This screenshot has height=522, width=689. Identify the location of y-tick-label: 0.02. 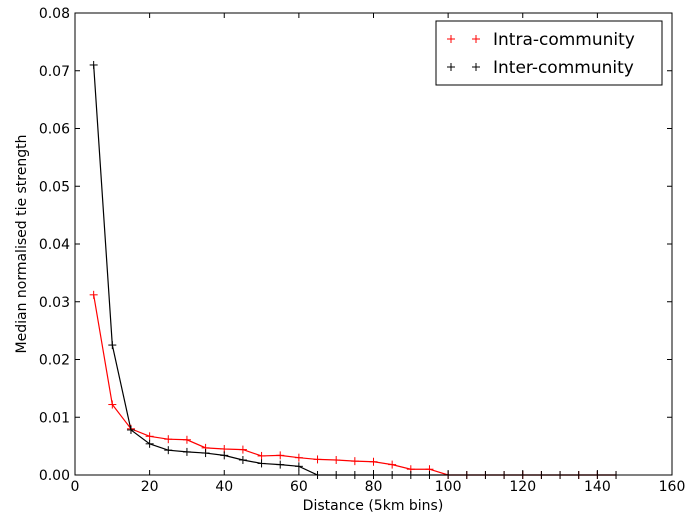
(54, 361).